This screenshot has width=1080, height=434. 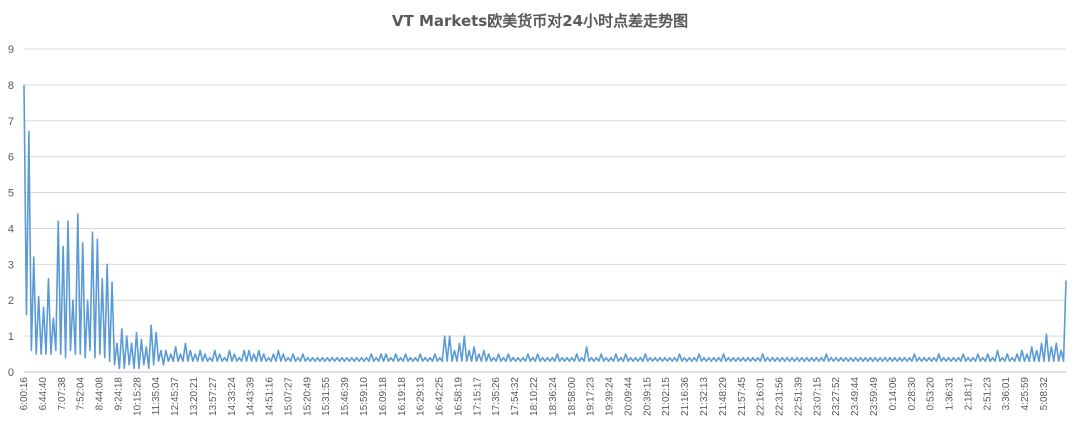 I want to click on x-tick-label: 7:07:38, so click(x=62, y=394).